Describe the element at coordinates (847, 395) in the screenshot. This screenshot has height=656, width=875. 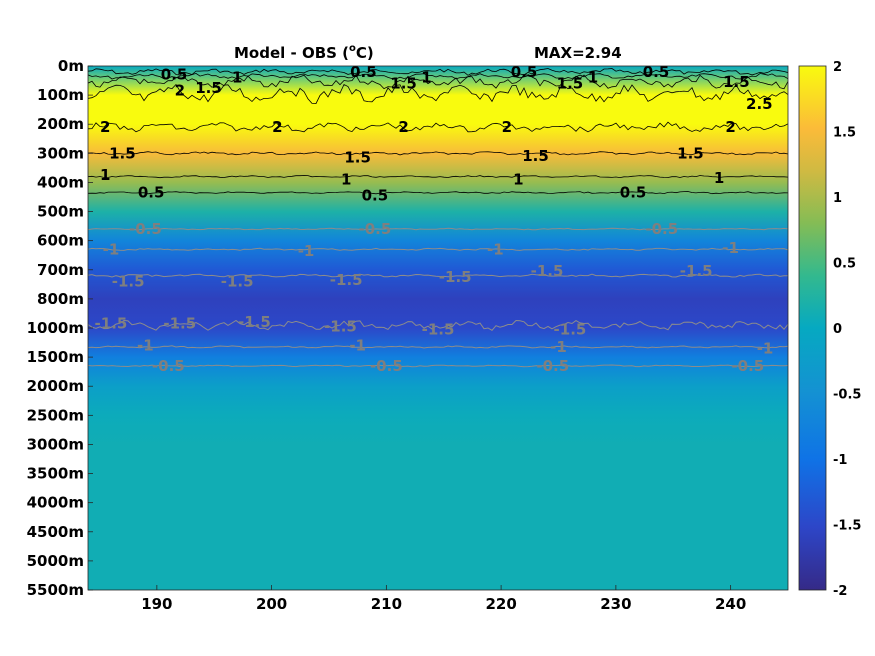
I see `colorbar-tick-label: -0.5` at that location.